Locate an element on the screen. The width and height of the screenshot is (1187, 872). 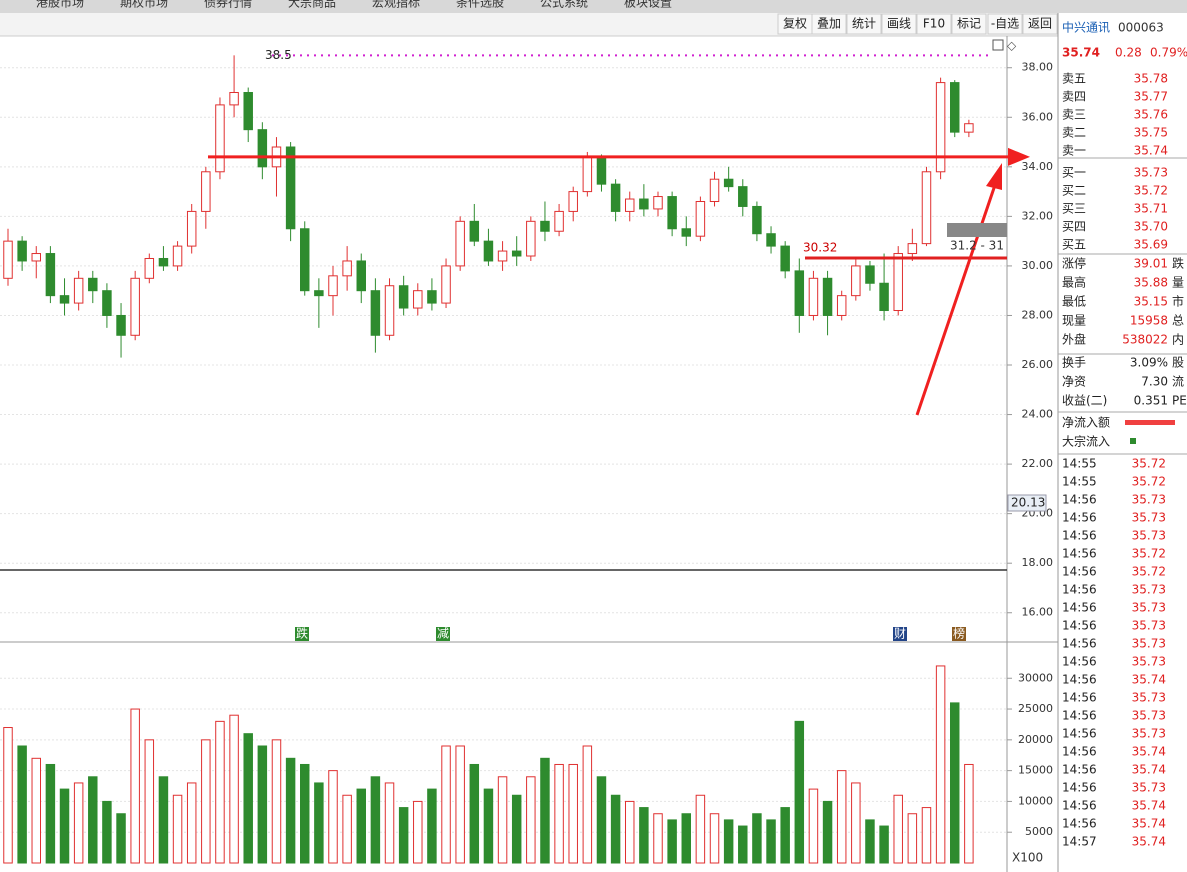
stock-name: 中兴通讯 is located at coordinates (1086, 27).